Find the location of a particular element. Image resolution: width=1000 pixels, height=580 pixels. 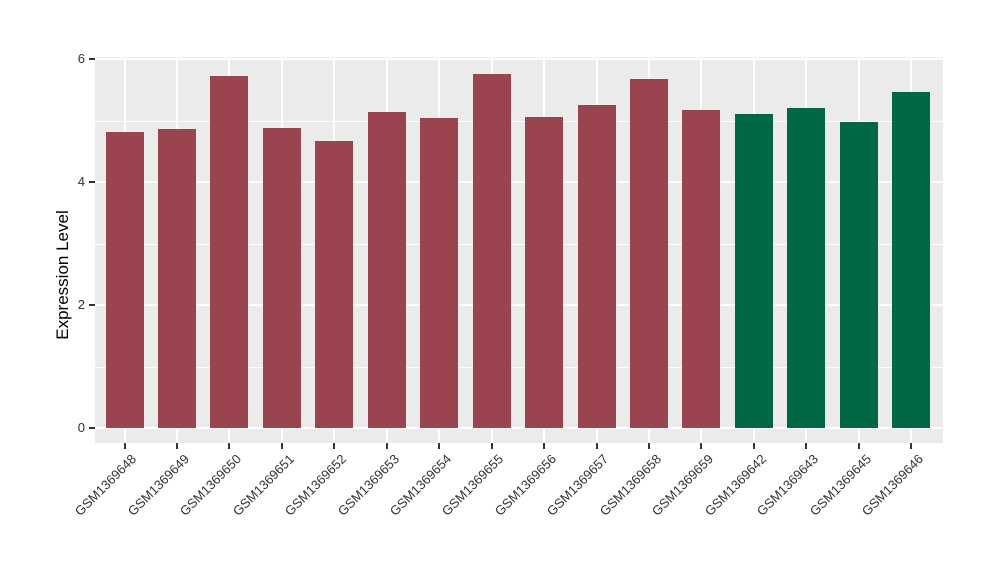

expression-bar-GSM1369645 is located at coordinates (858, 275).